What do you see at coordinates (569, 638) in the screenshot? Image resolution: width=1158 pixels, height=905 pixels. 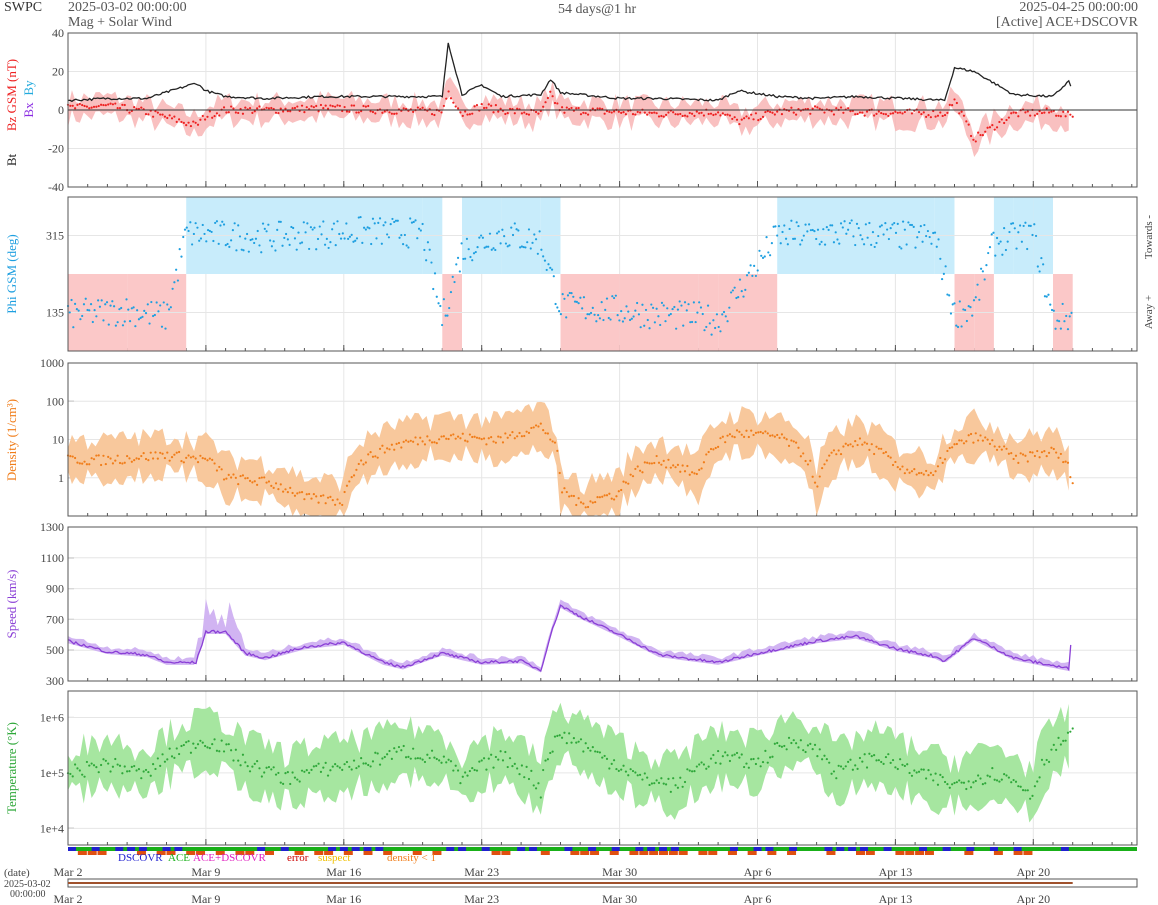 I see `speed-line` at bounding box center [569, 638].